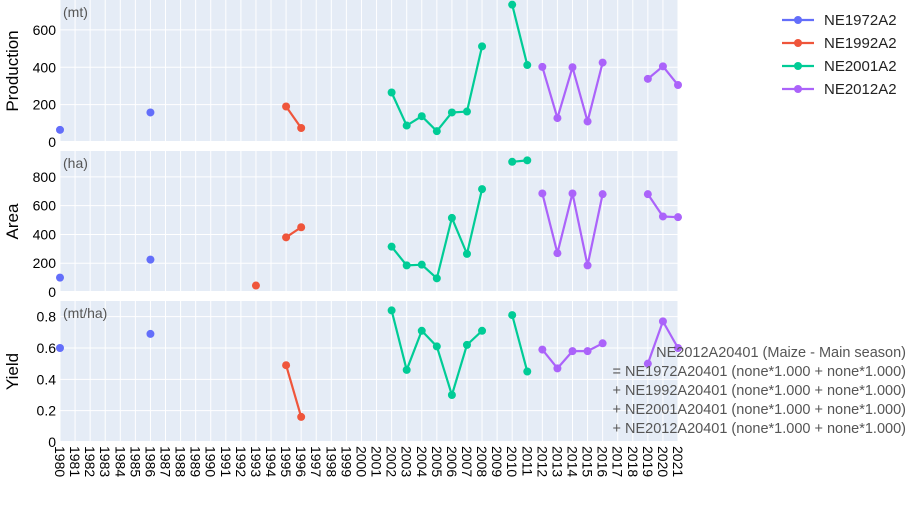 This screenshot has height=520, width=910. What do you see at coordinates (135, 461) in the screenshot?
I see `x-tick-label: 1985` at bounding box center [135, 461].